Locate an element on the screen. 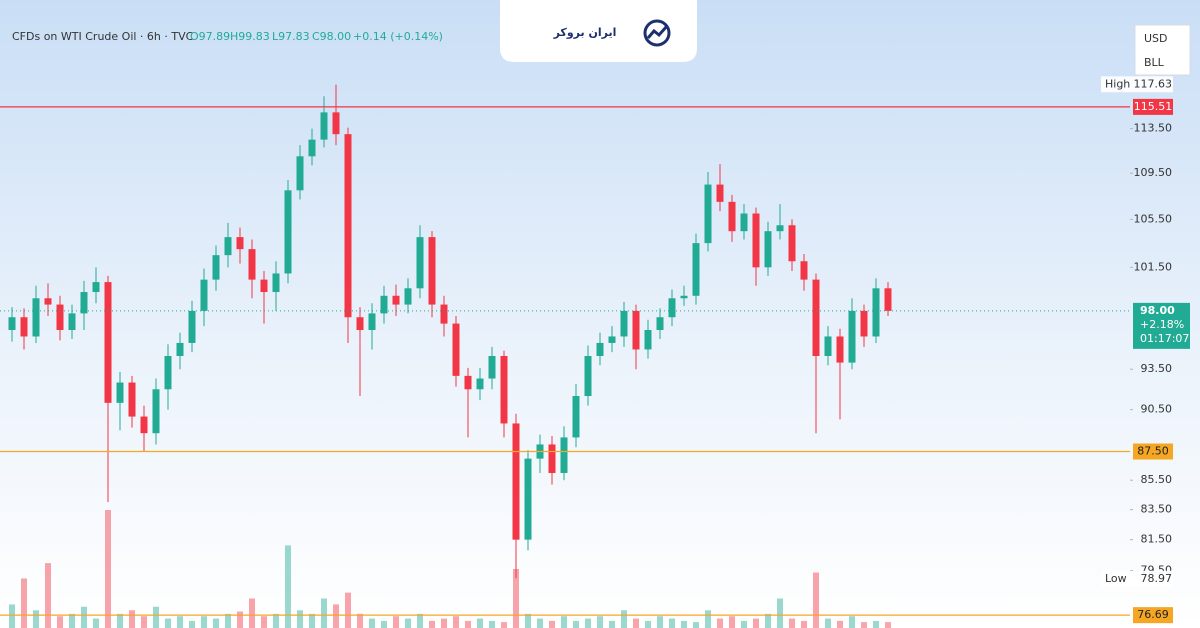 This screenshot has width=1200, height=628. currency-unit: BLL is located at coordinates (1154, 62).